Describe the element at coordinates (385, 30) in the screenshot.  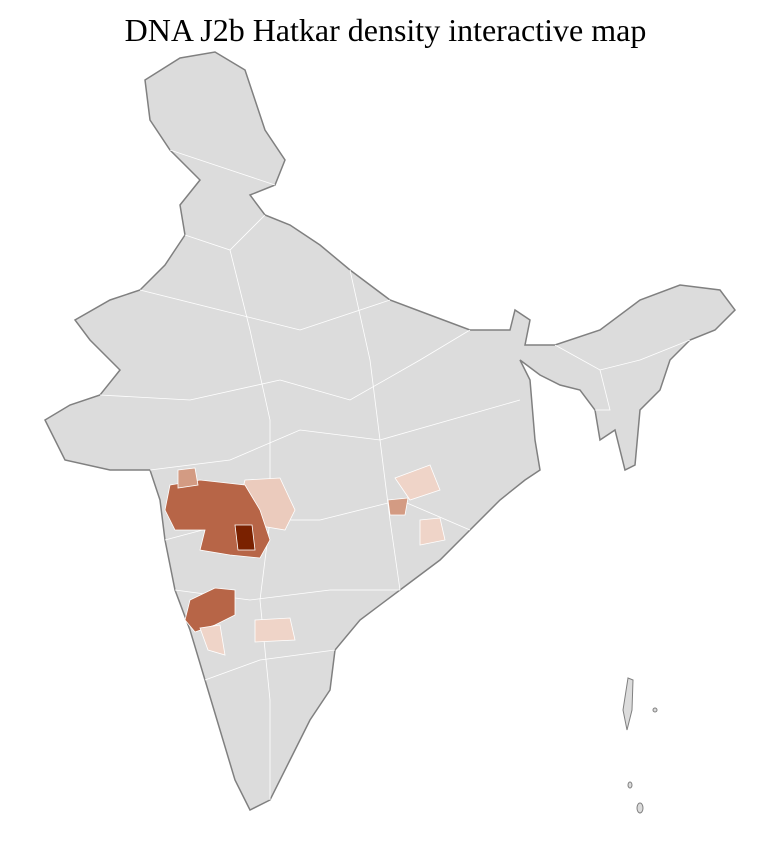
I see `map-title: DNA J2b Hatkar density interactive map` at that location.